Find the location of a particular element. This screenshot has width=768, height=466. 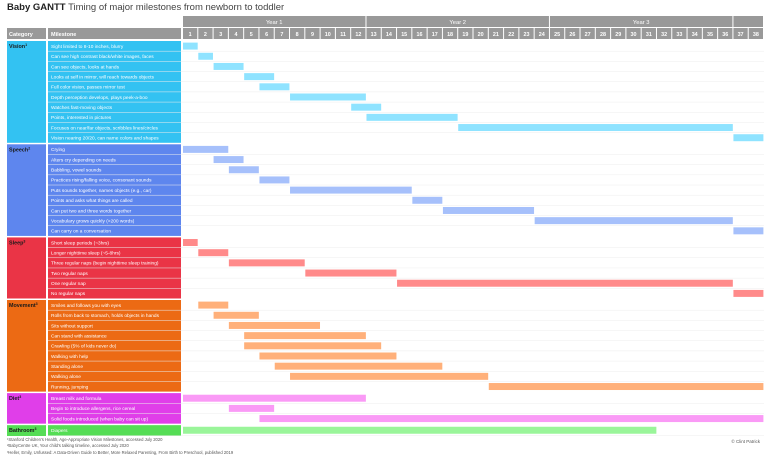

month-tick-label: 7 is located at coordinates (281, 35).